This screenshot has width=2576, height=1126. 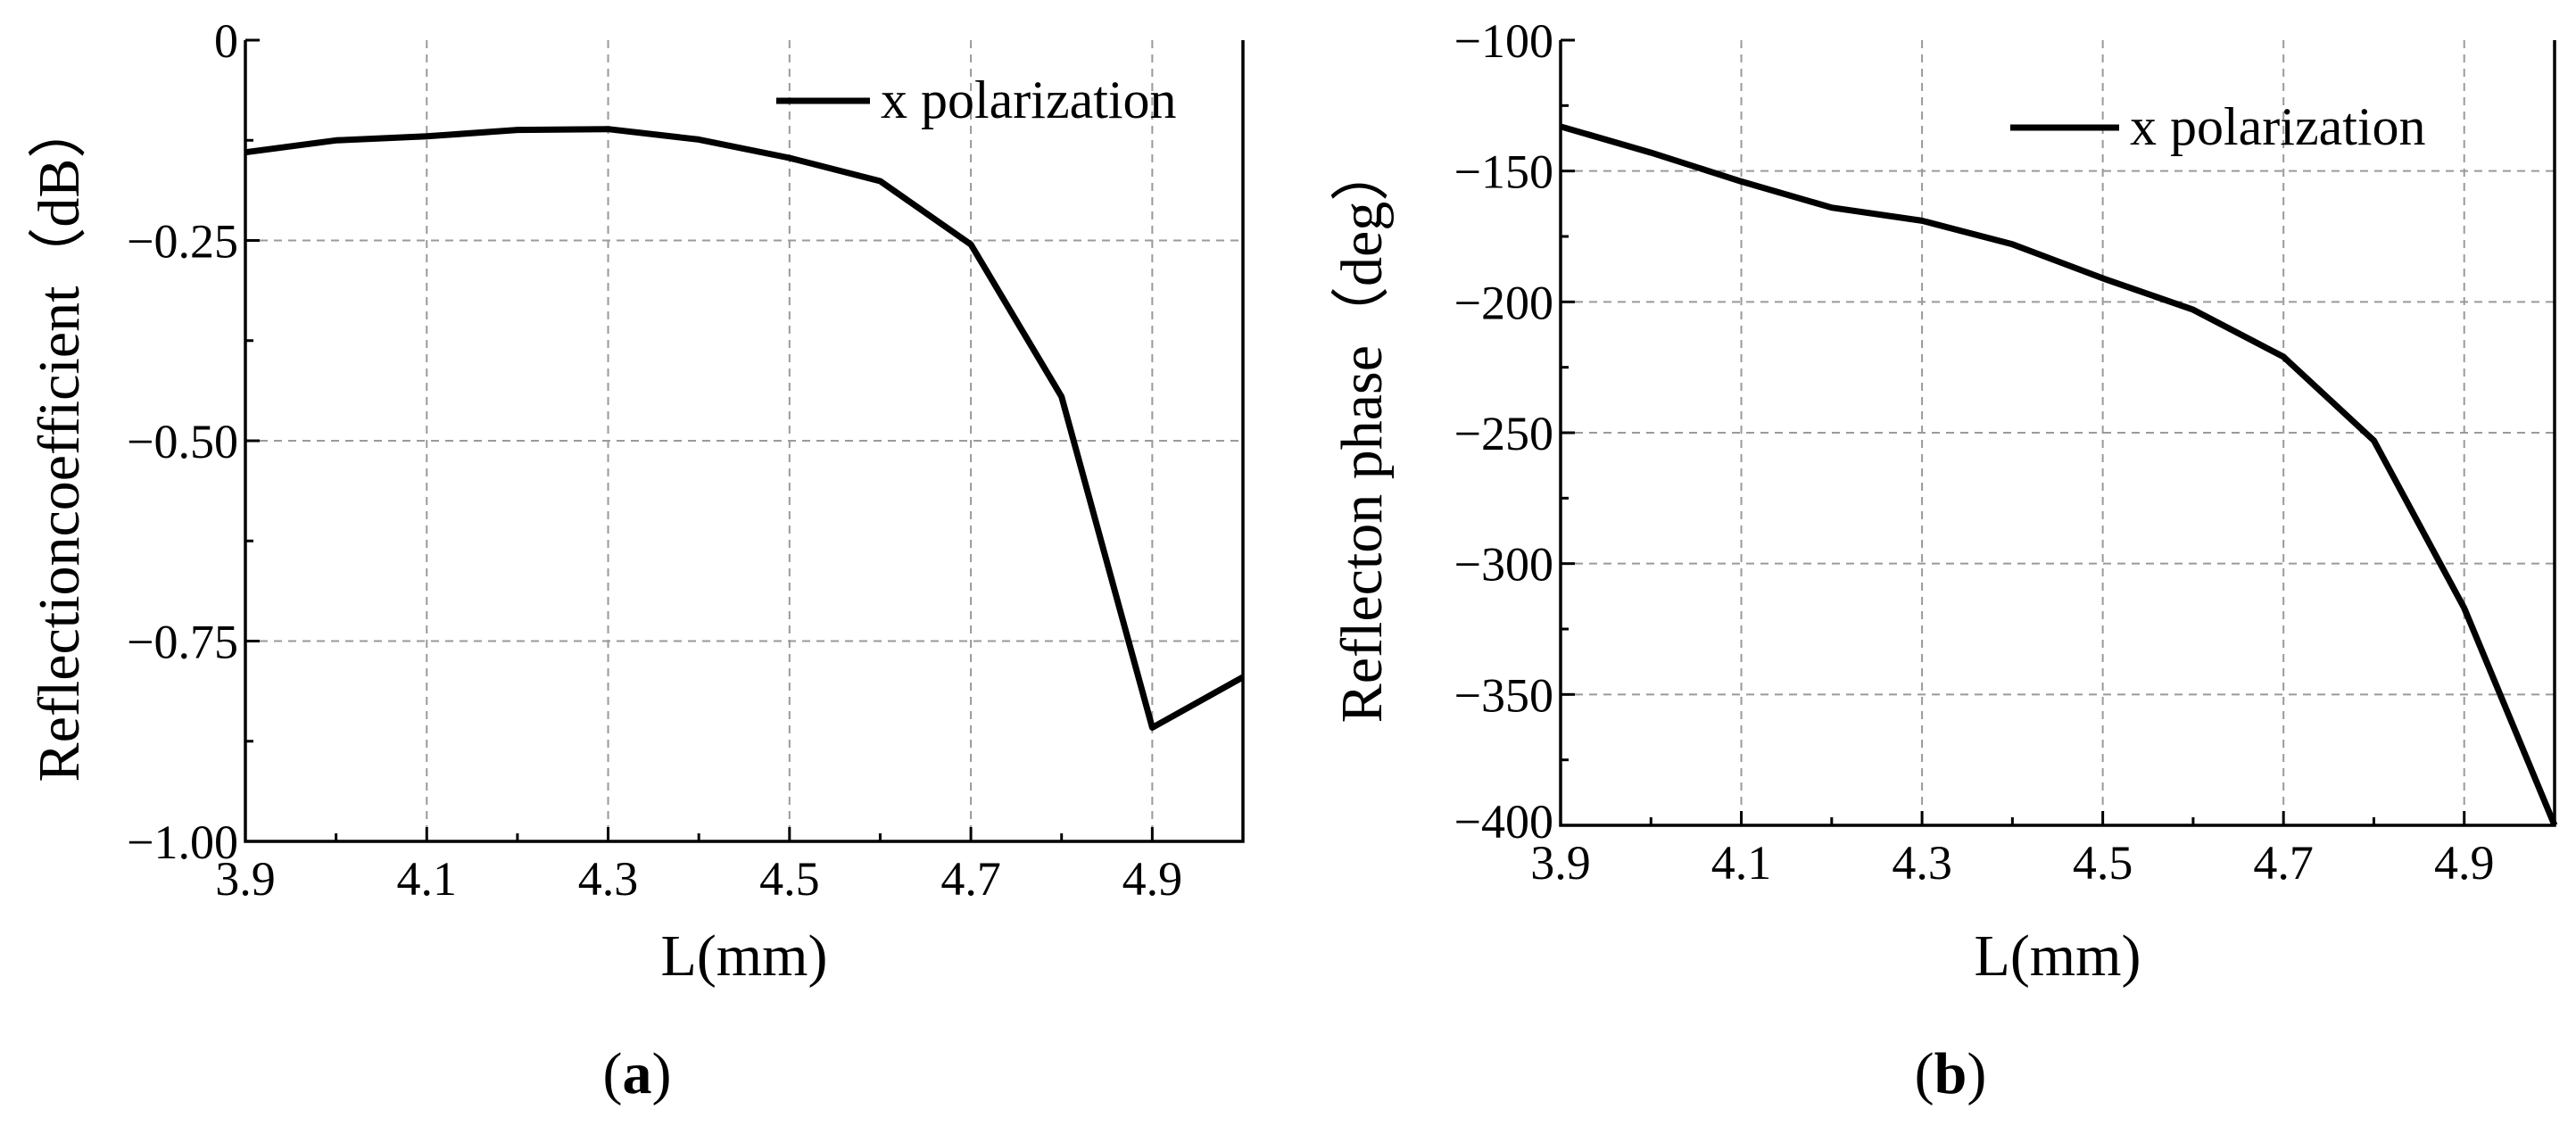 I want to click on y-tick-label: −0.75, so click(x=182, y=642).